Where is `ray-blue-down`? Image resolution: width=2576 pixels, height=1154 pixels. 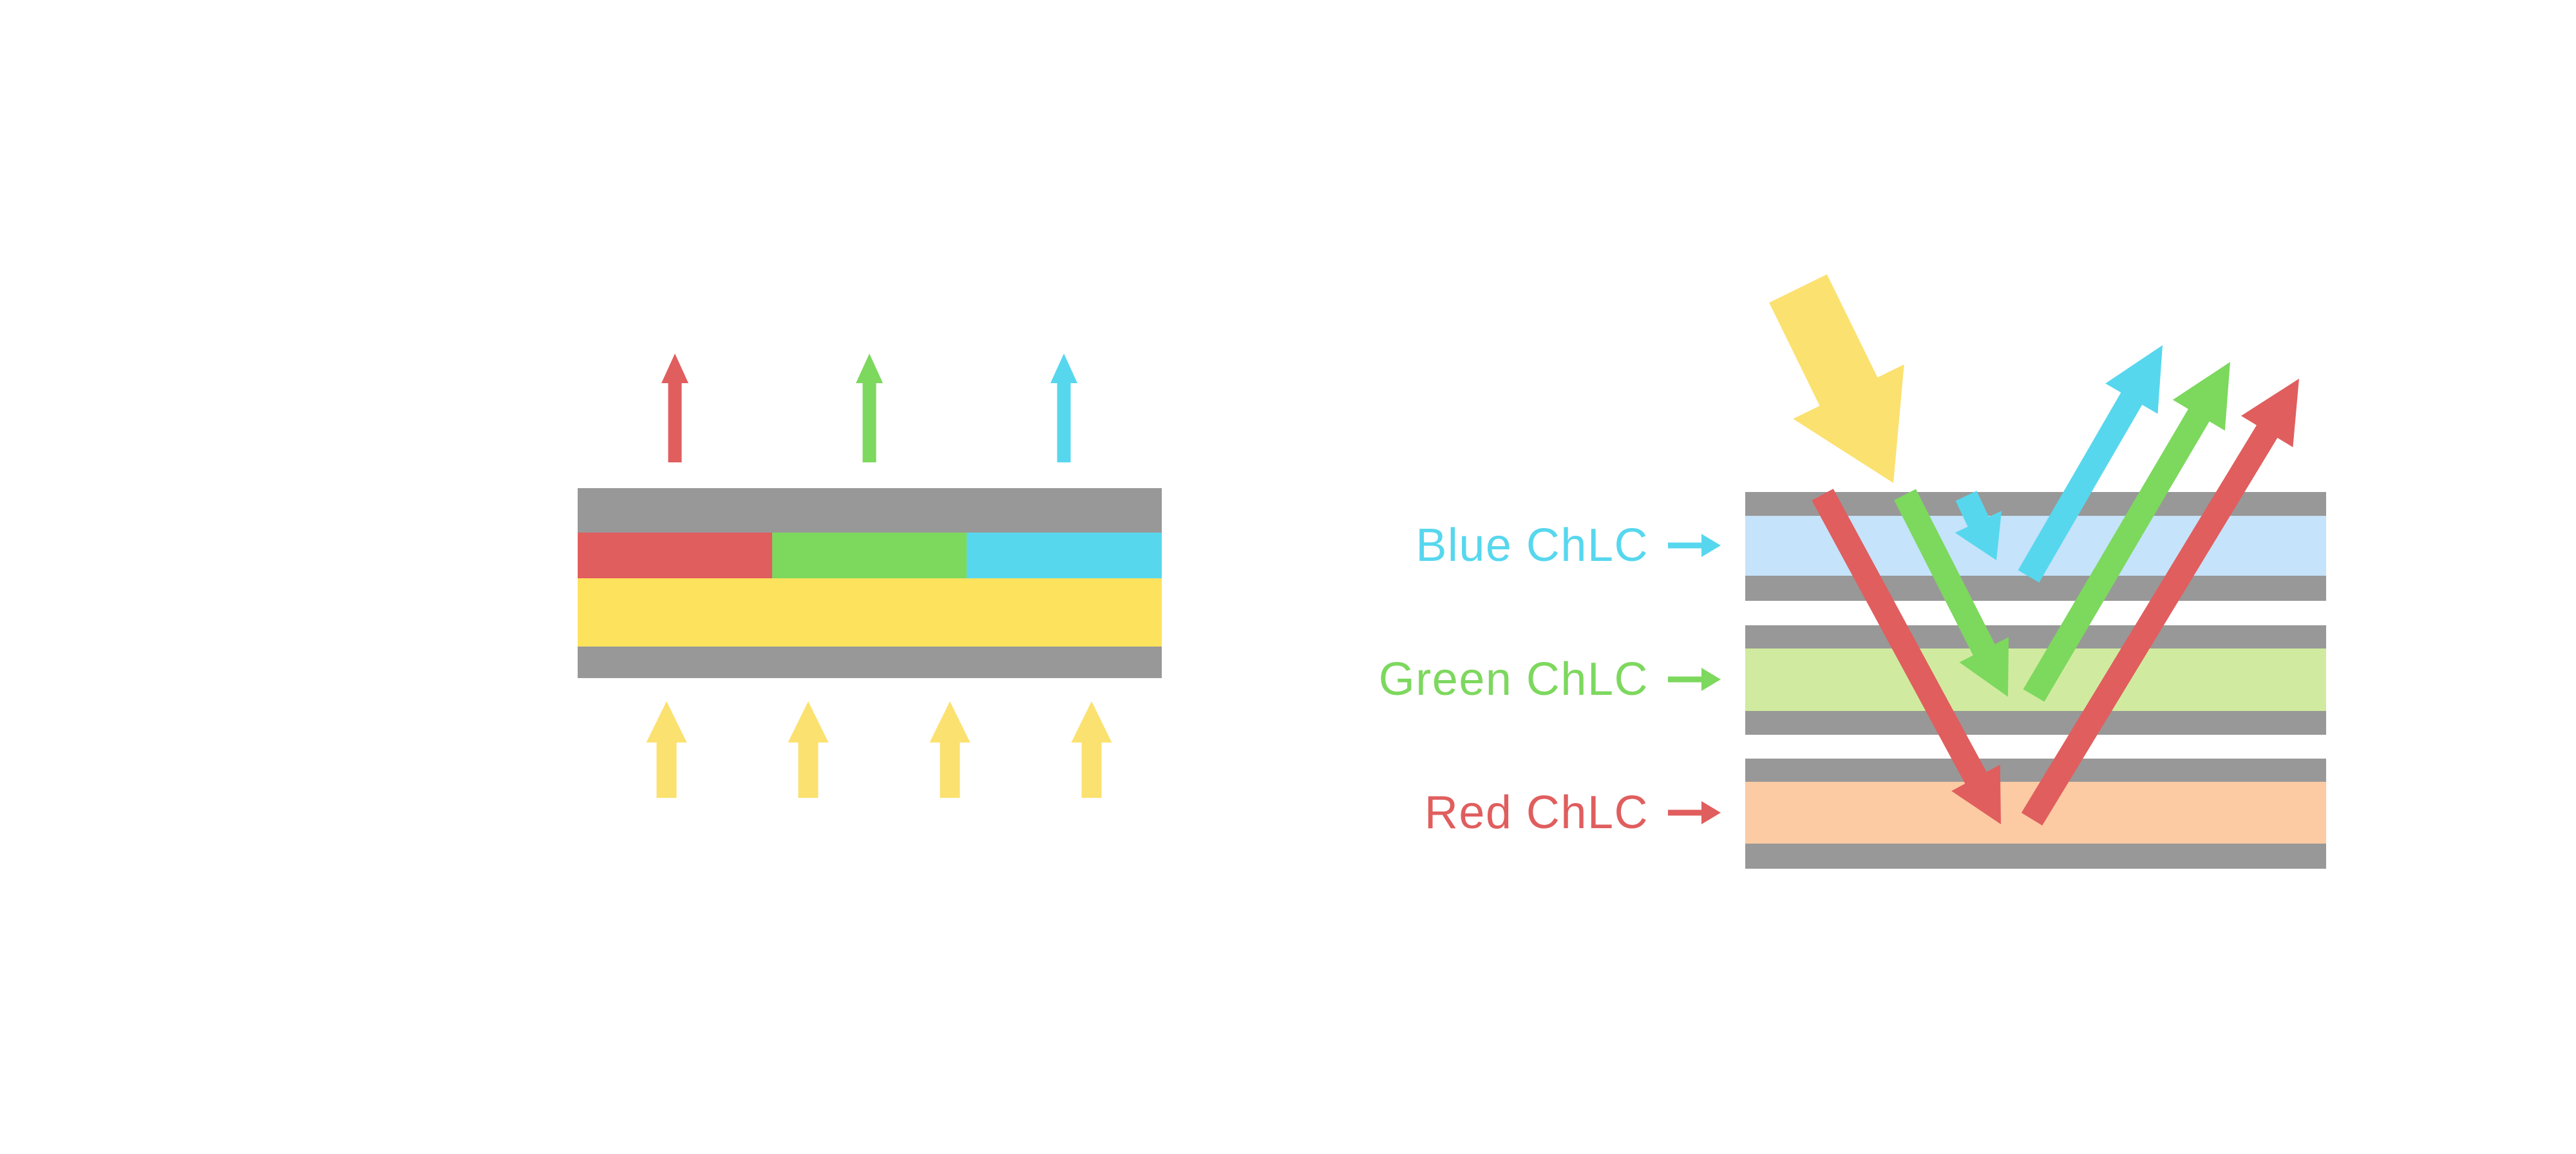 ray-blue-down is located at coordinates (1979, 525).